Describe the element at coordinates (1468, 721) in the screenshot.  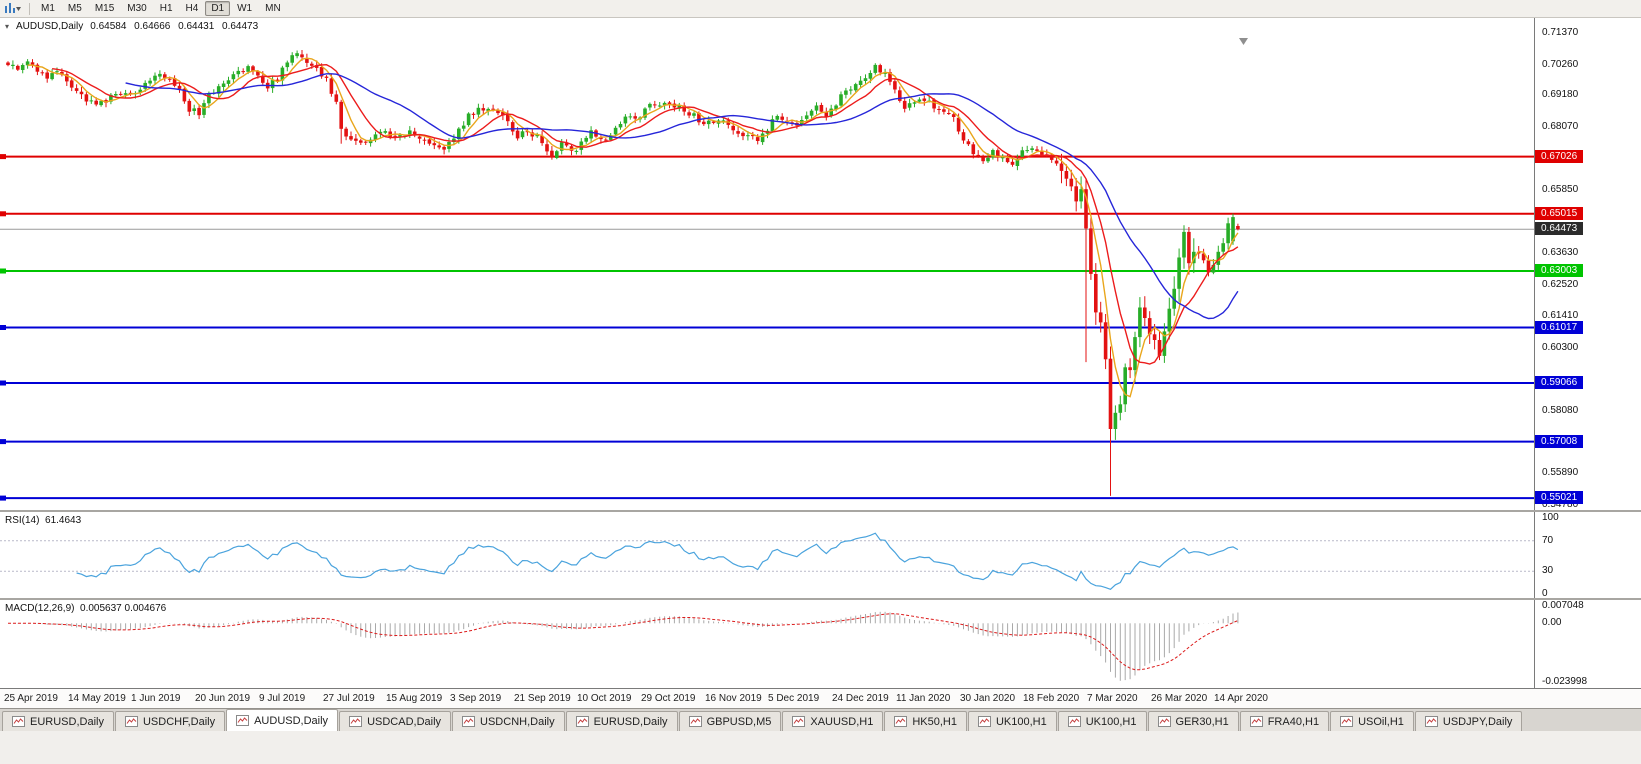
I see `chart-tab-usdjpy-daily: USDJPY,Daily` at that location.